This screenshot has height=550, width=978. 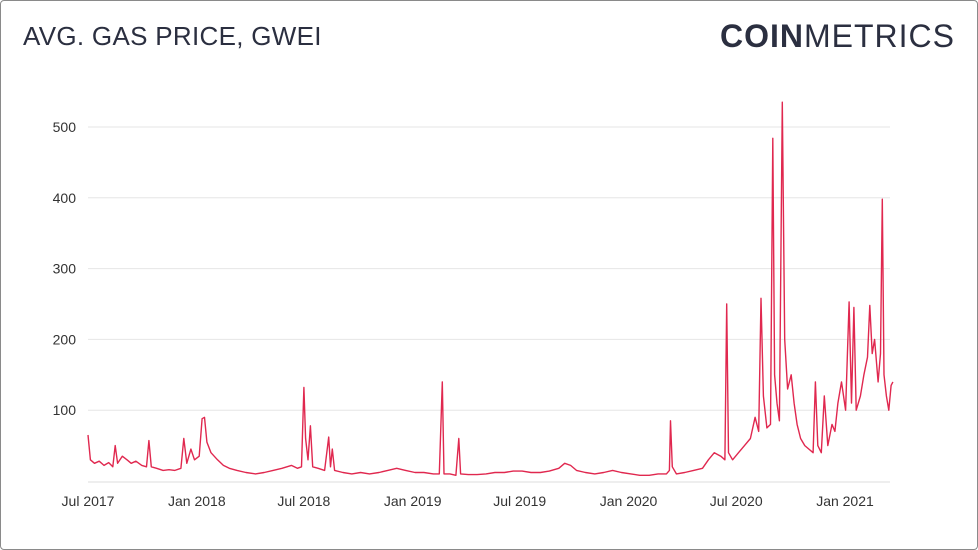 I want to click on x-tick-label: Jul 2019, so click(x=519, y=501).